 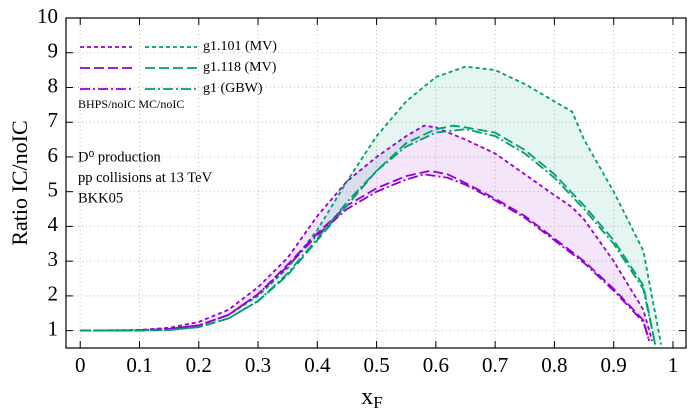 What do you see at coordinates (53, 259) in the screenshot?
I see `y-tick-label: 3` at bounding box center [53, 259].